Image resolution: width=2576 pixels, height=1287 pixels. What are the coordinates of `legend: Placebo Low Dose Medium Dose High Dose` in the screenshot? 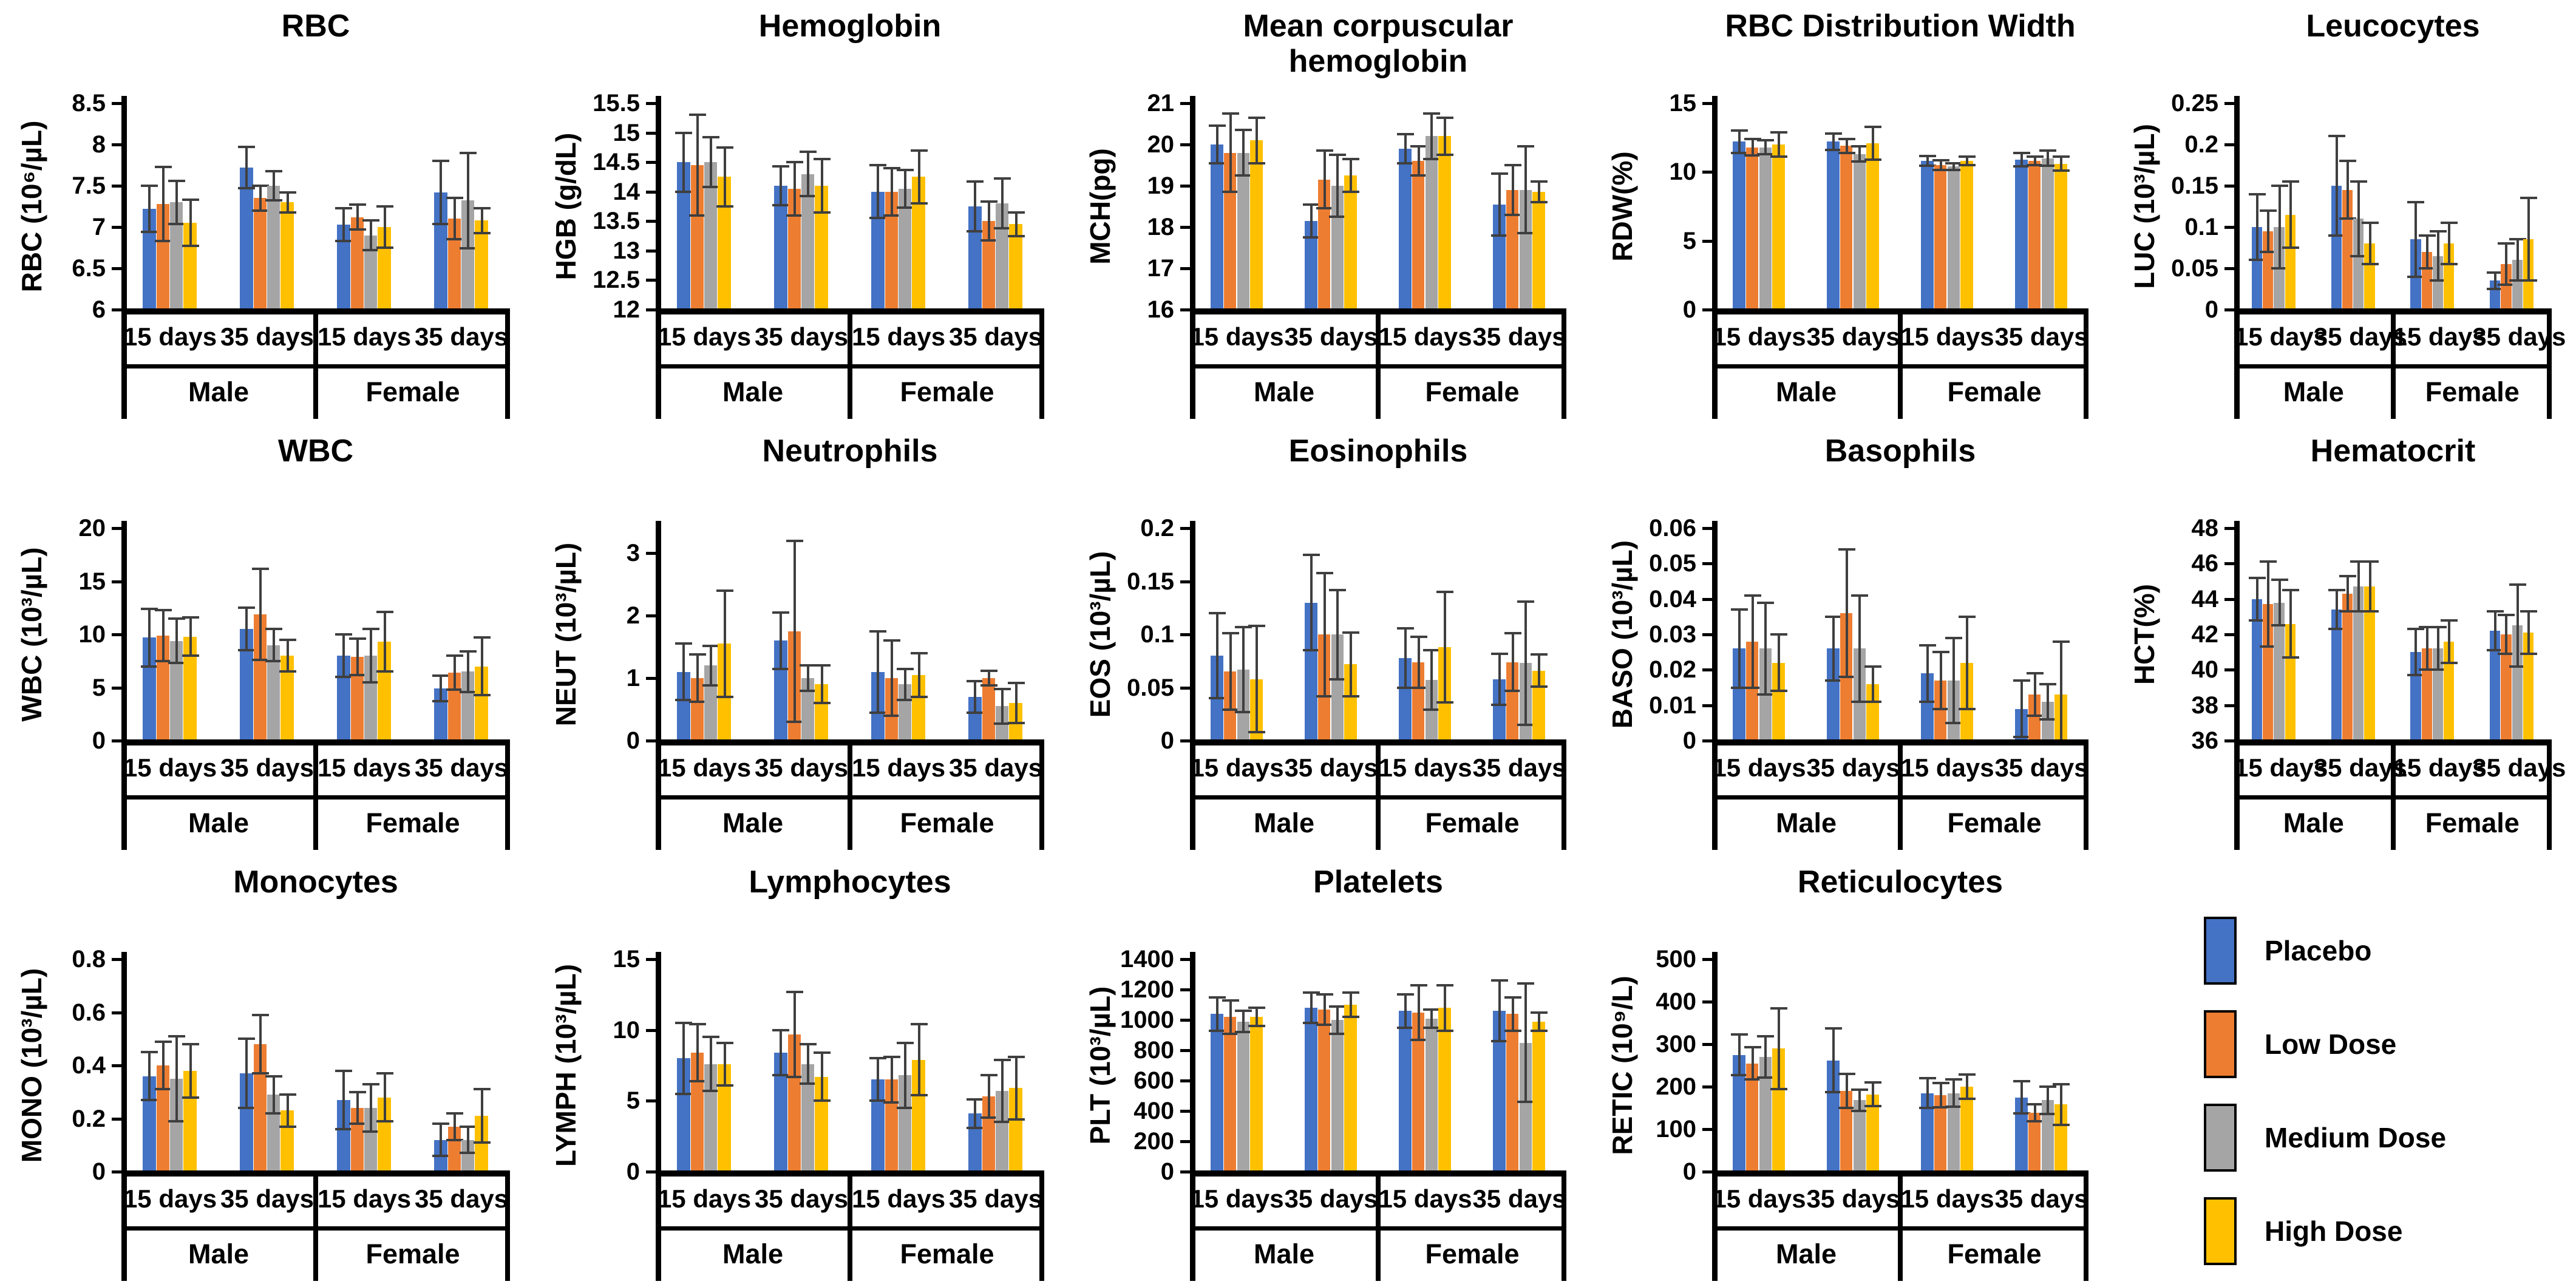 It's located at (2344, 1071).